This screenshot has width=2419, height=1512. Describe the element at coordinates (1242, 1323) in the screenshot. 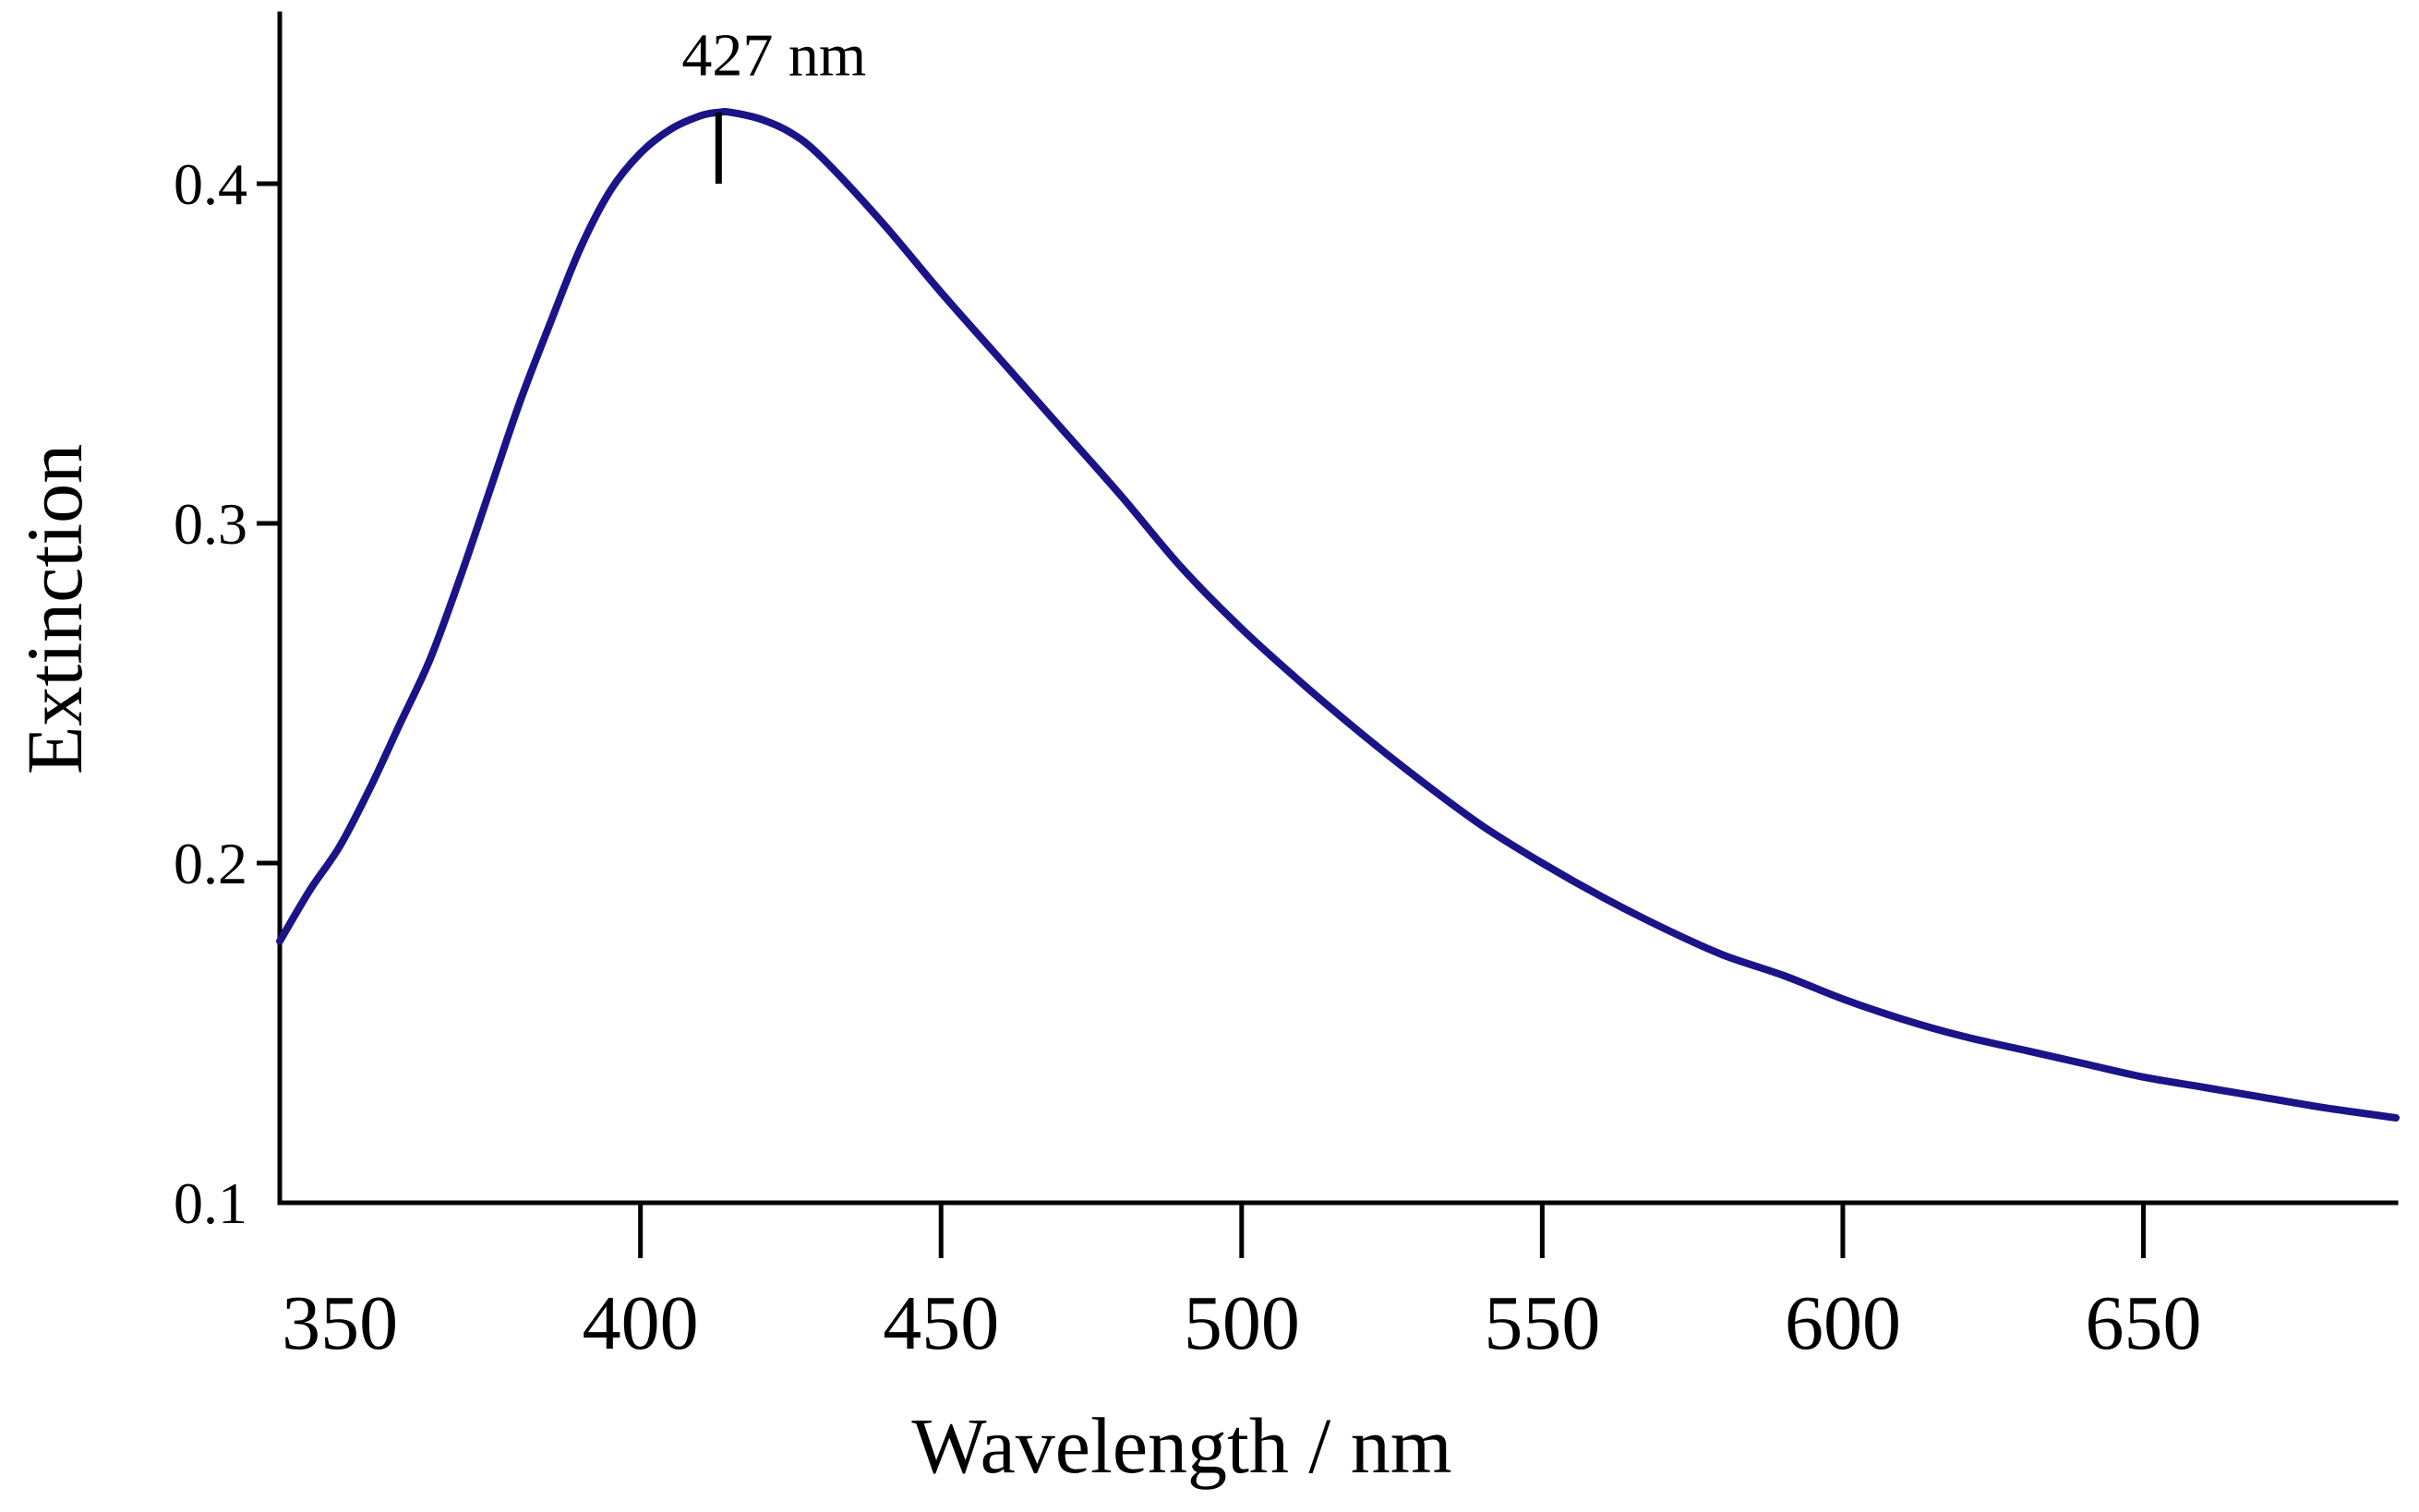

I see `x-tick-label: 500` at that location.